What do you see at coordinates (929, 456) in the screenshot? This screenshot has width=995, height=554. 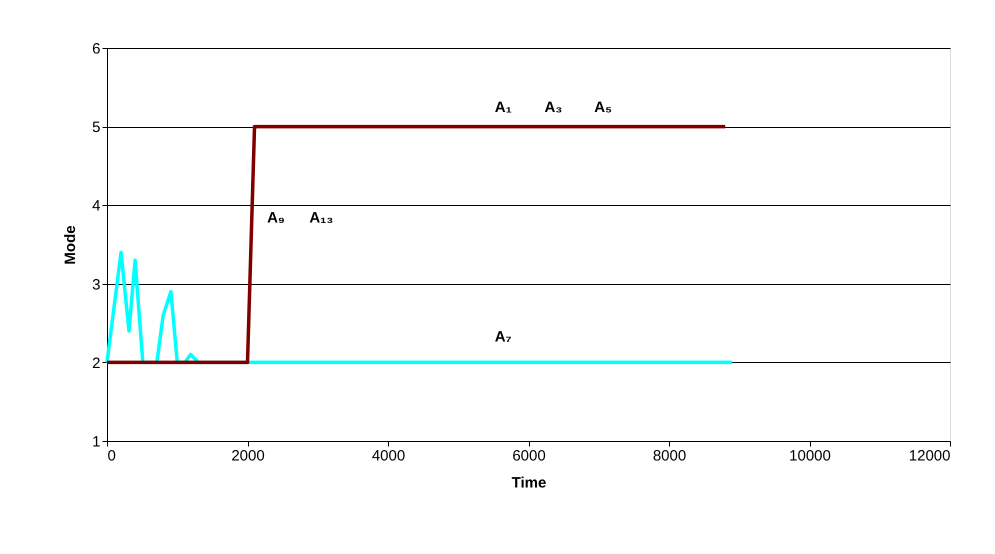 I see `x-tick-label: 12000` at bounding box center [929, 456].